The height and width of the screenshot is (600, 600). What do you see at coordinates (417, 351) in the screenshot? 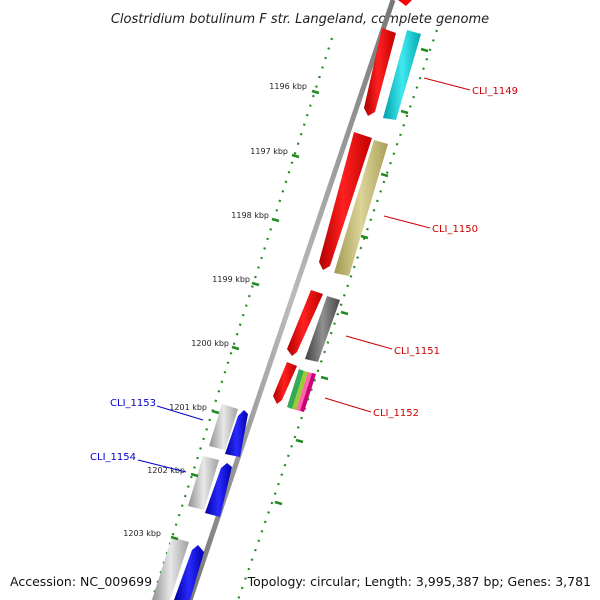
I see `gene-label-cli-1151: CLI_1151` at bounding box center [417, 351].